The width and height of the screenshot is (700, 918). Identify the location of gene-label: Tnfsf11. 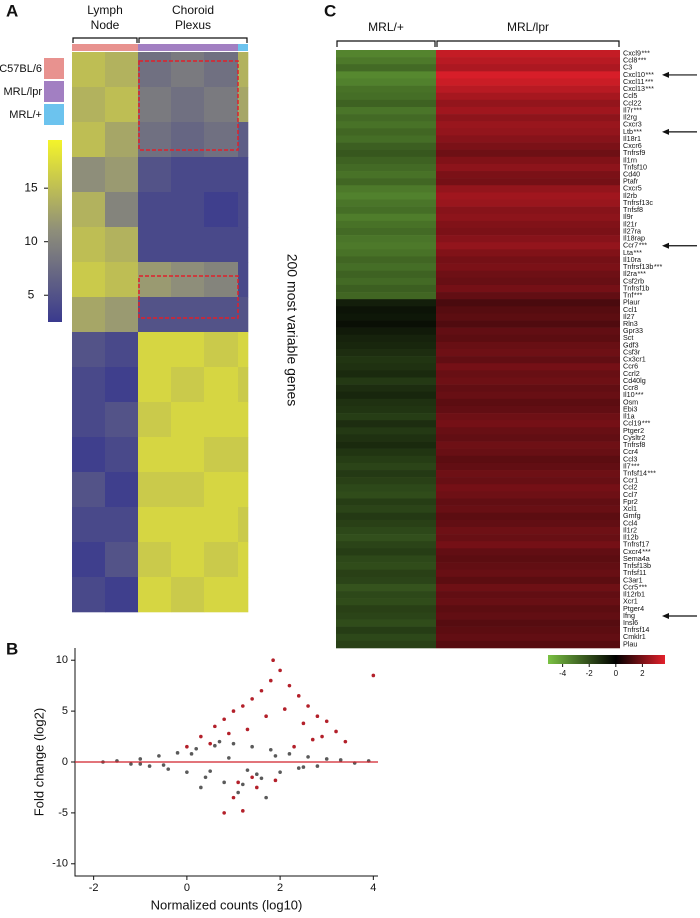
(634, 572).